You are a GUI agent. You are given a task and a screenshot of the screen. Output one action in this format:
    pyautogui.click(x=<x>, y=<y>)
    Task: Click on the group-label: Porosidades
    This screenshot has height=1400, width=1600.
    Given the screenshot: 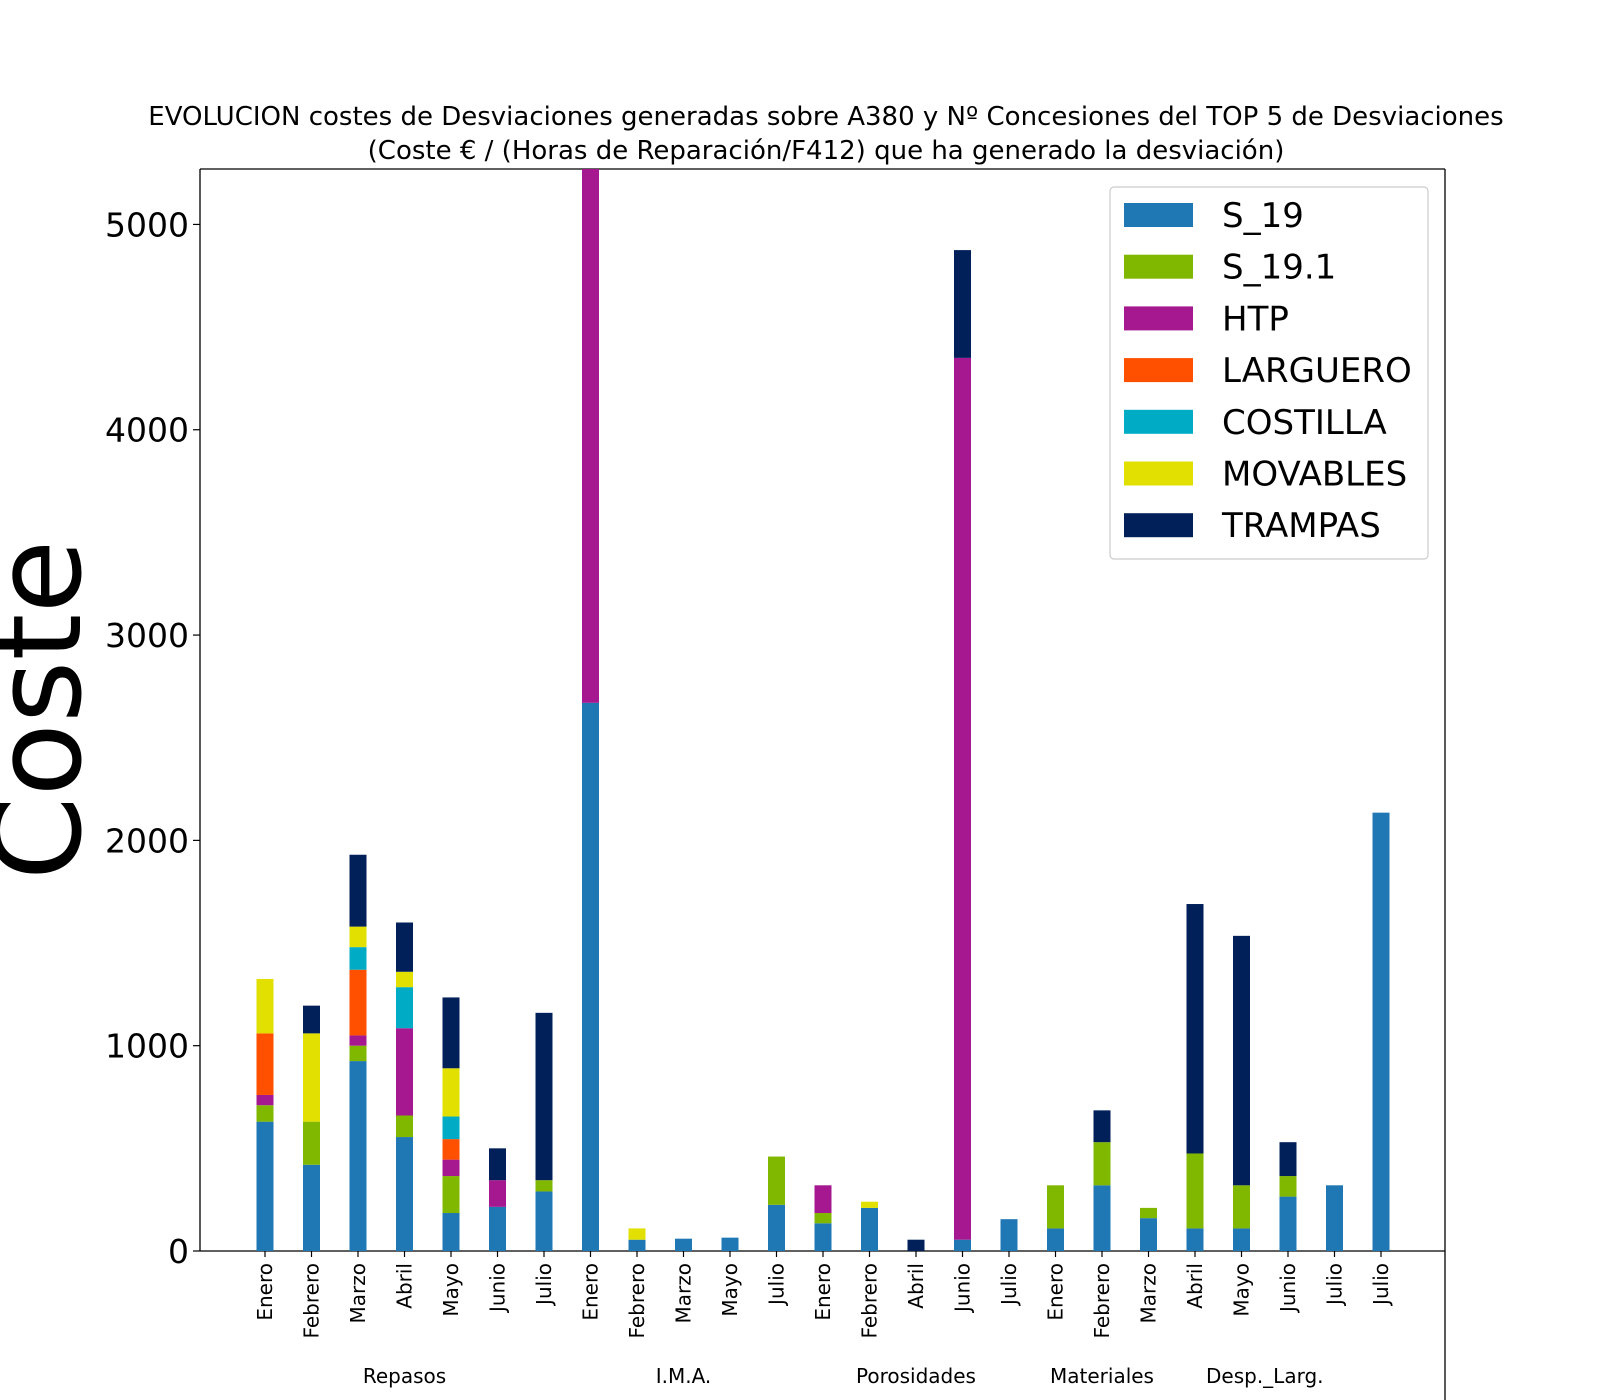 What is the action you would take?
    pyautogui.click(x=916, y=1376)
    